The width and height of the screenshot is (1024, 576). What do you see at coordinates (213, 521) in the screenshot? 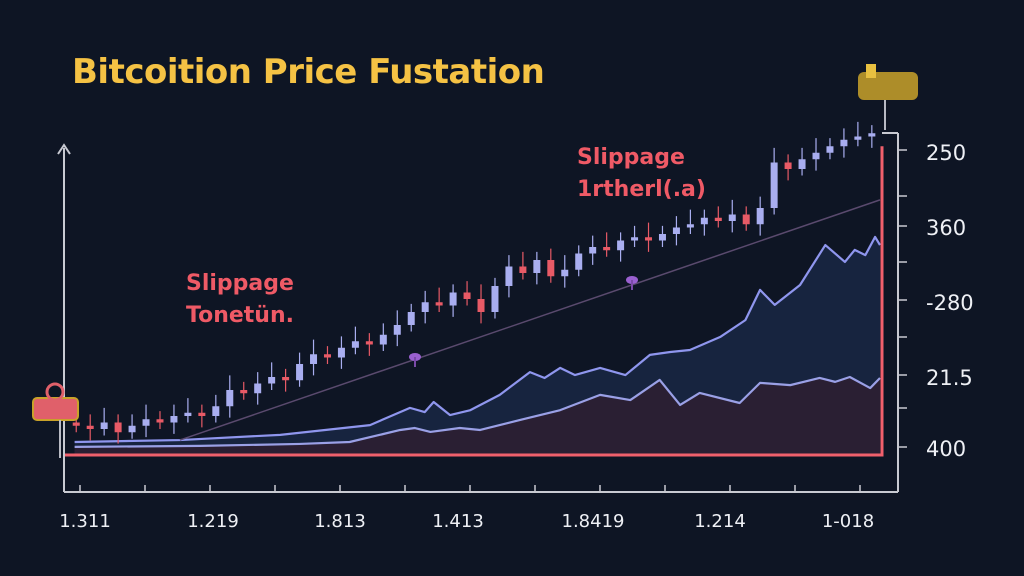
I see `x-tick-label: 1.219` at bounding box center [213, 521].